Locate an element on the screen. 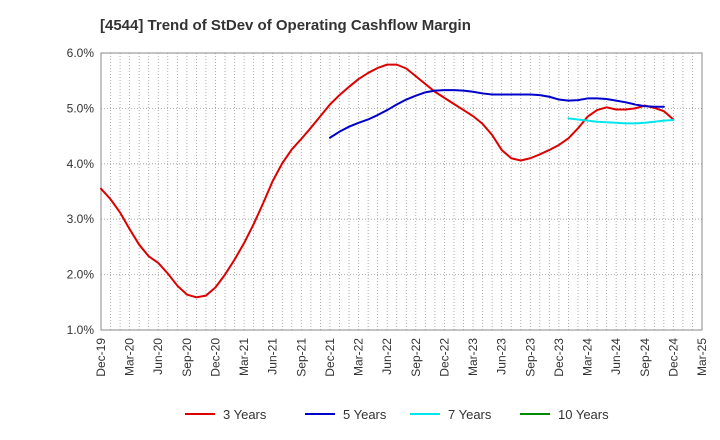 Image resolution: width=720 pixels, height=440 pixels. y-tick-label: 2.0% is located at coordinates (81, 275).